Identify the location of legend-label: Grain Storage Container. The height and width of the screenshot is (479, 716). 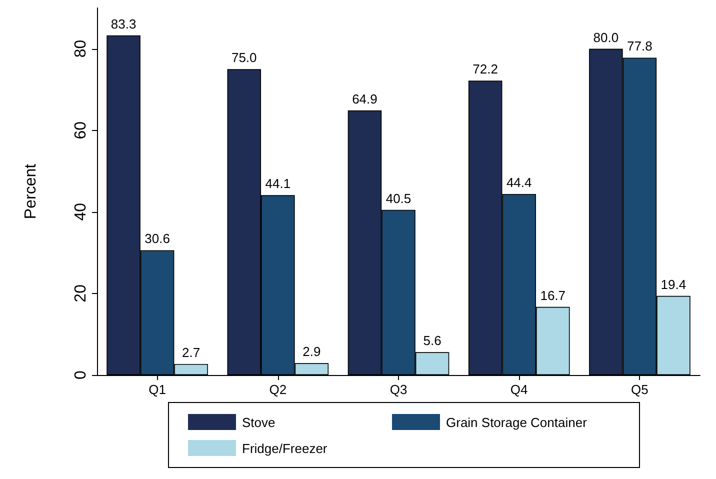
(516, 422).